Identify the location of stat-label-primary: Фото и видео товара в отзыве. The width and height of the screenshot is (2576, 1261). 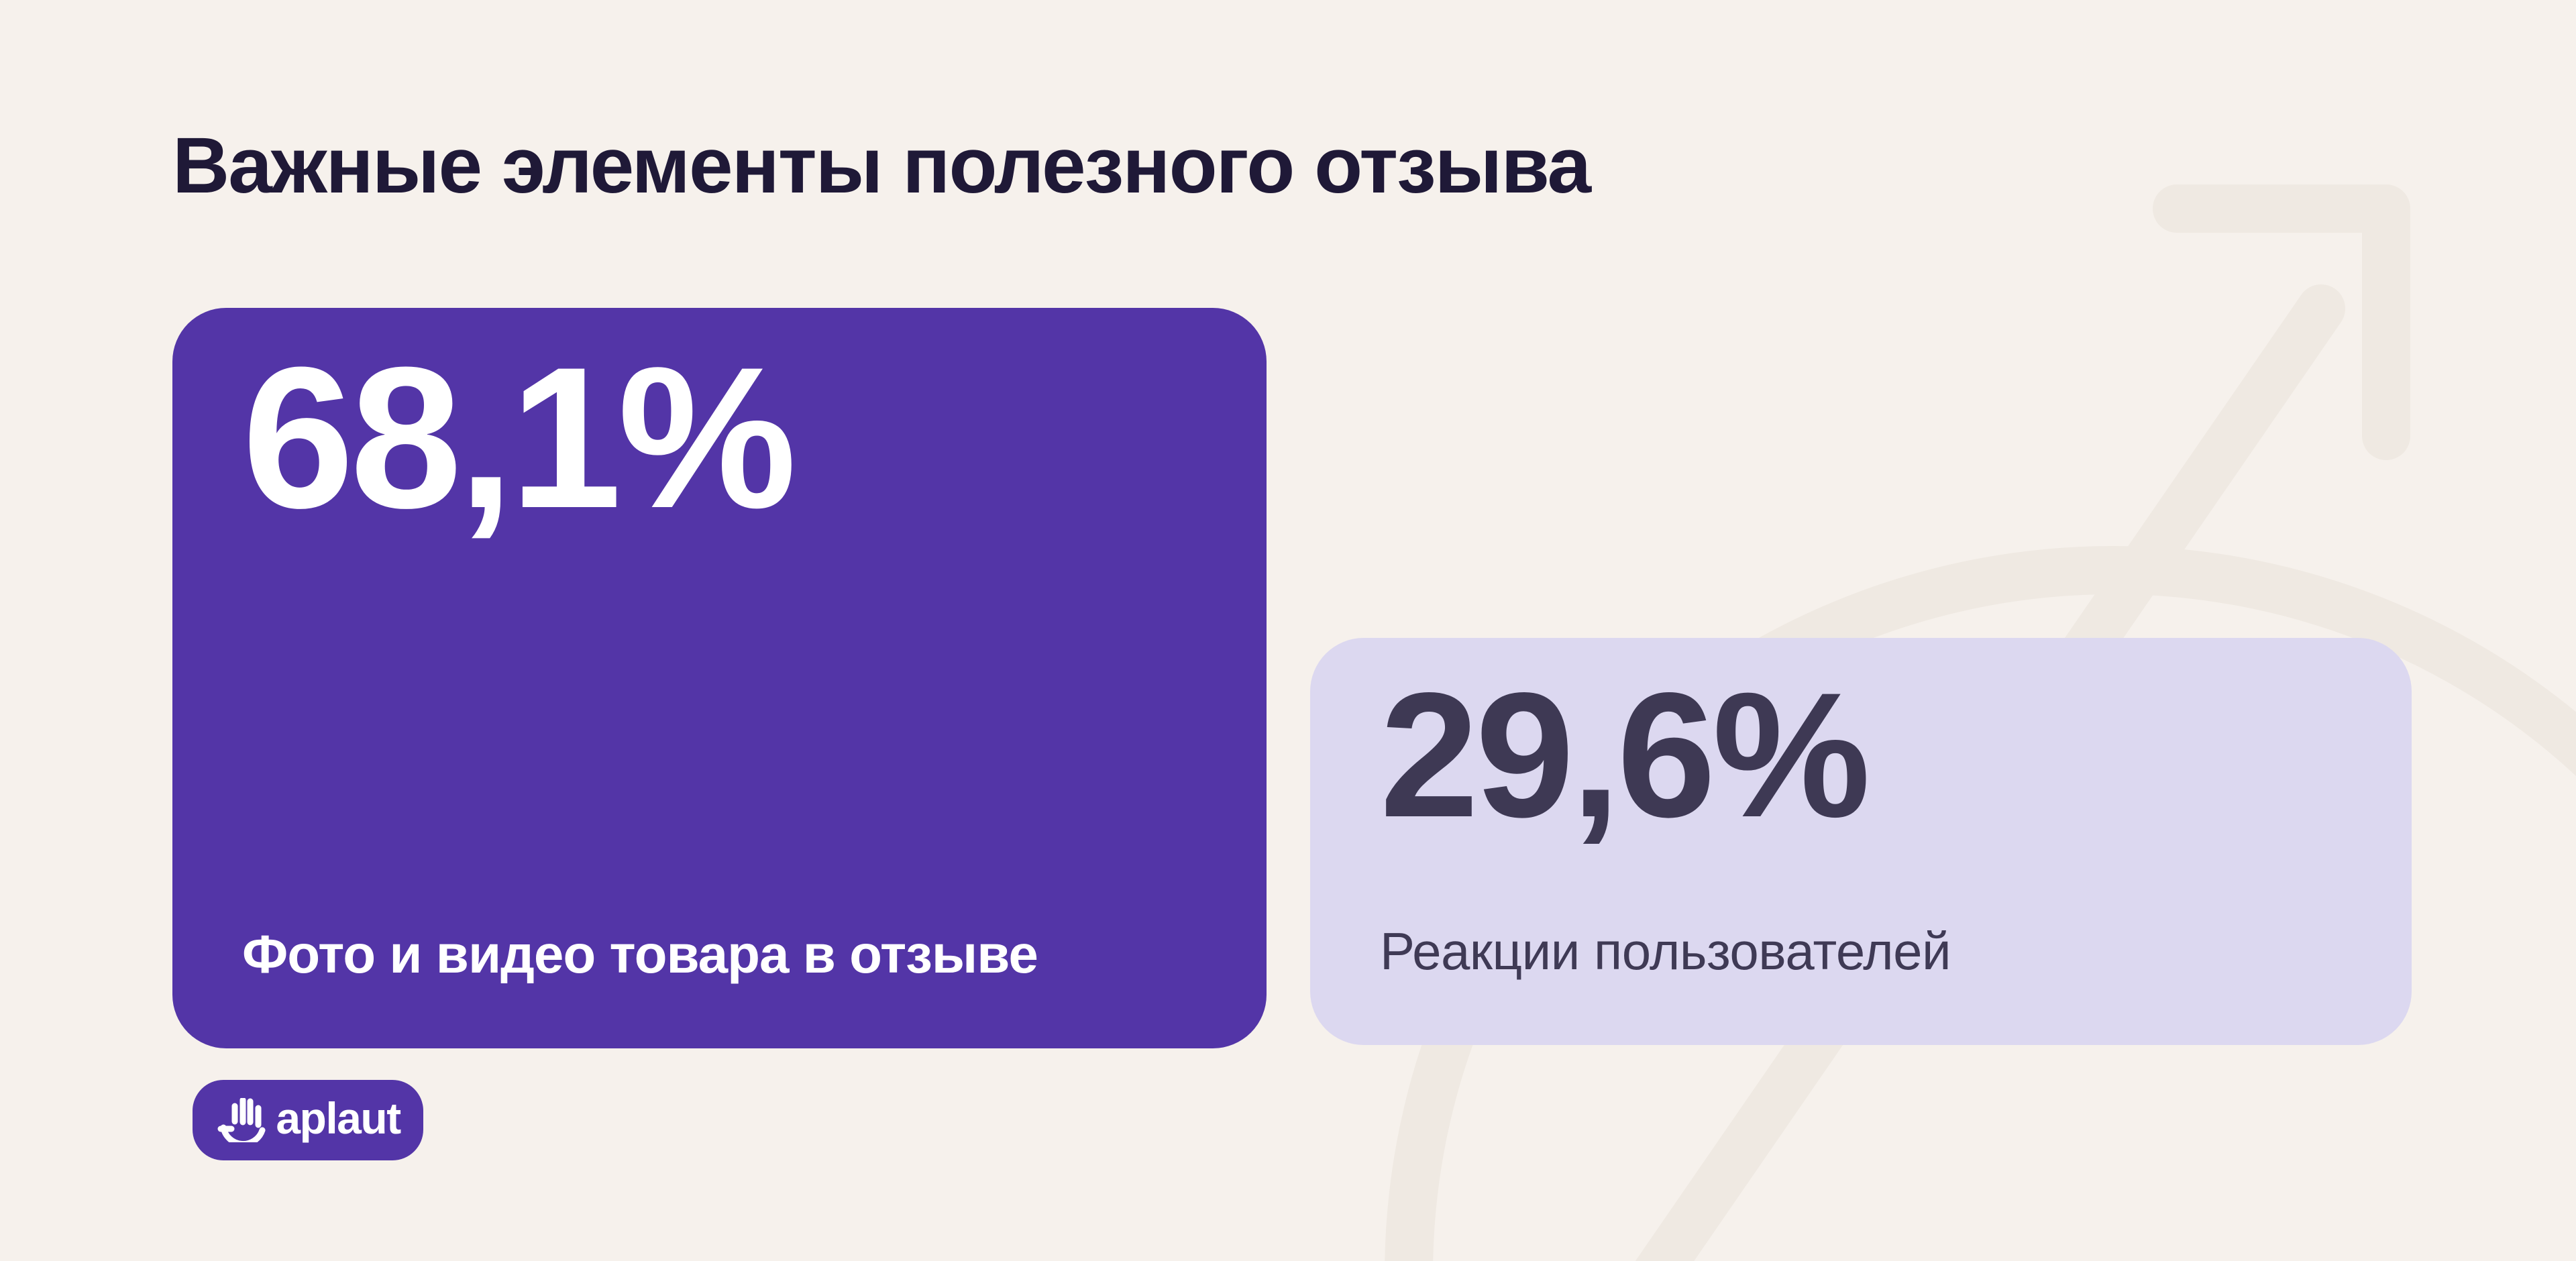
(640, 954).